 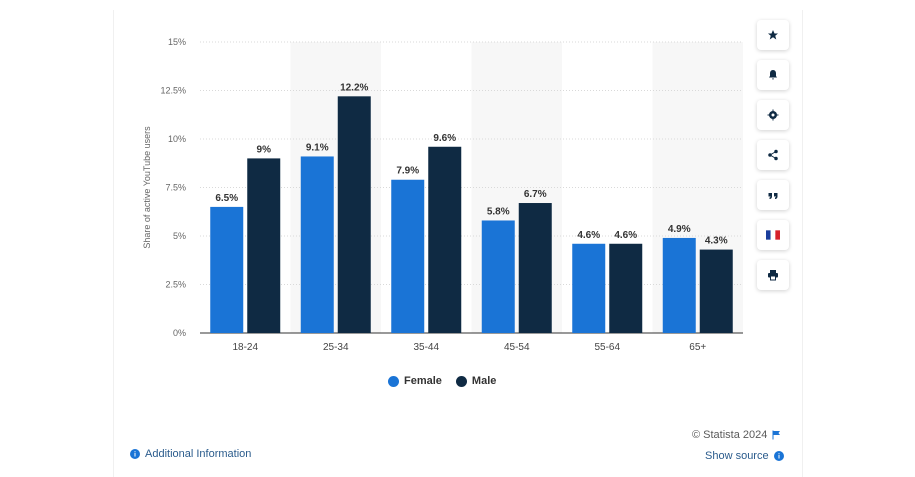 I want to click on print-button, so click(x=773, y=275).